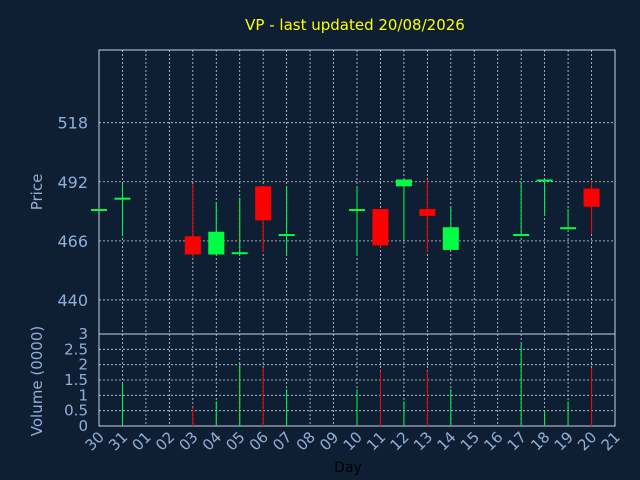 The image size is (640, 480). Describe the element at coordinates (72, 300) in the screenshot. I see `price-tick-label: 440` at that location.